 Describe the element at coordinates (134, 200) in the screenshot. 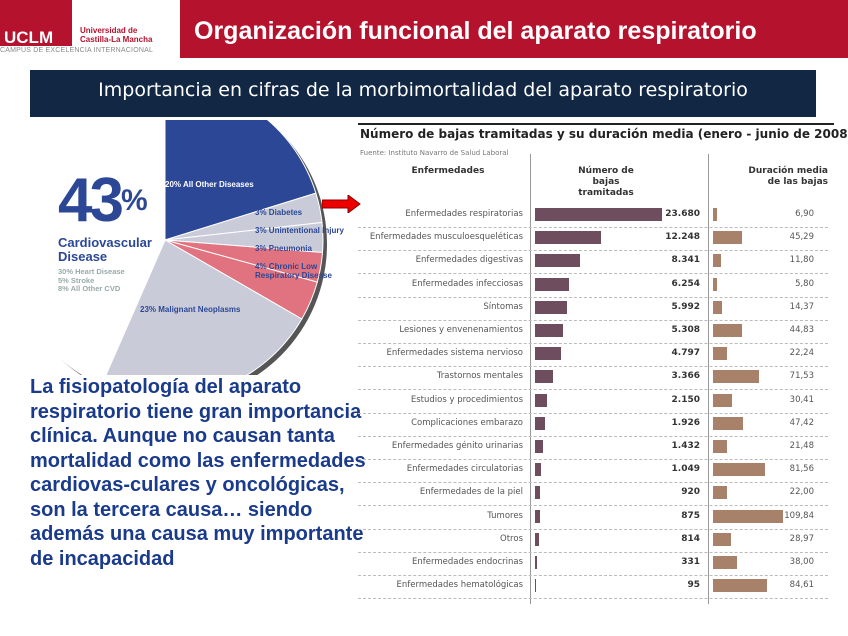

I see `pie-percent: %` at that location.